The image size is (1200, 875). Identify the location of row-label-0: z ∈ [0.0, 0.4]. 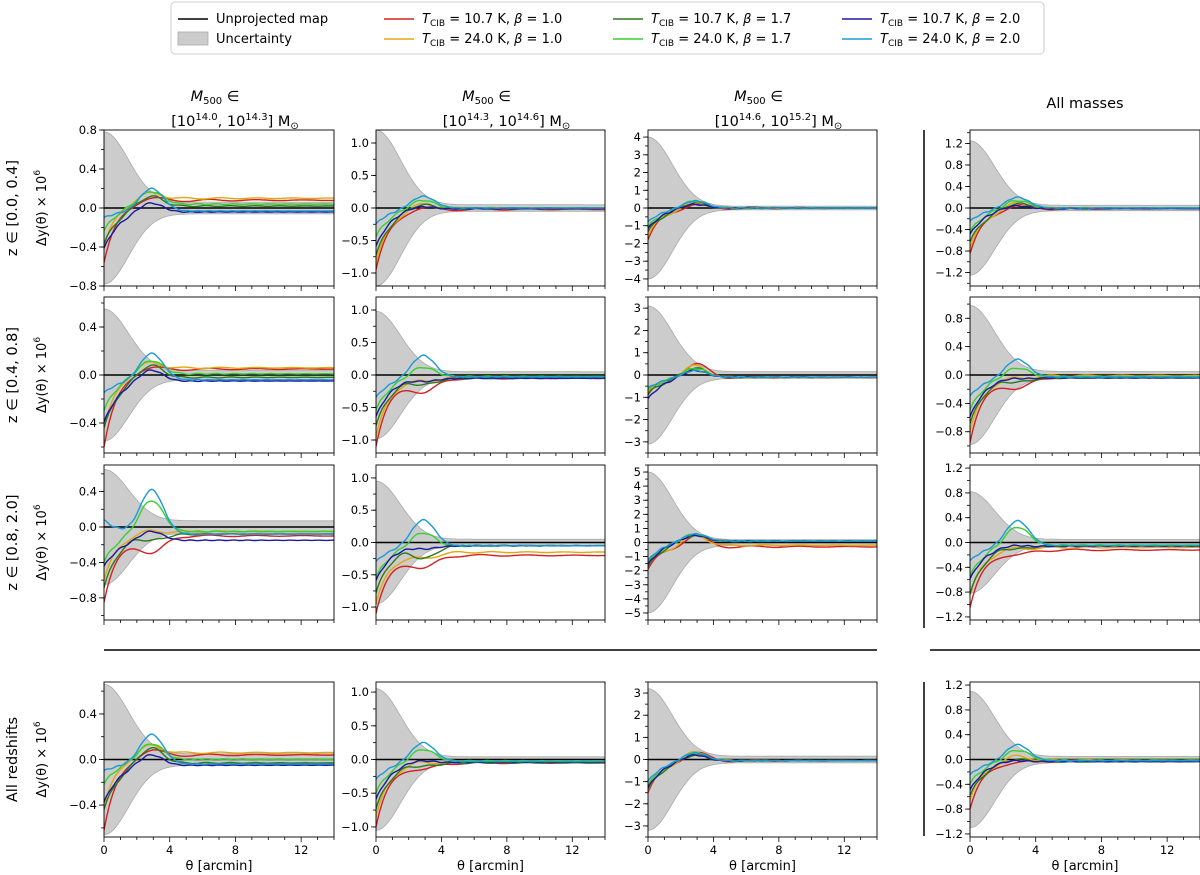
(13, 208).